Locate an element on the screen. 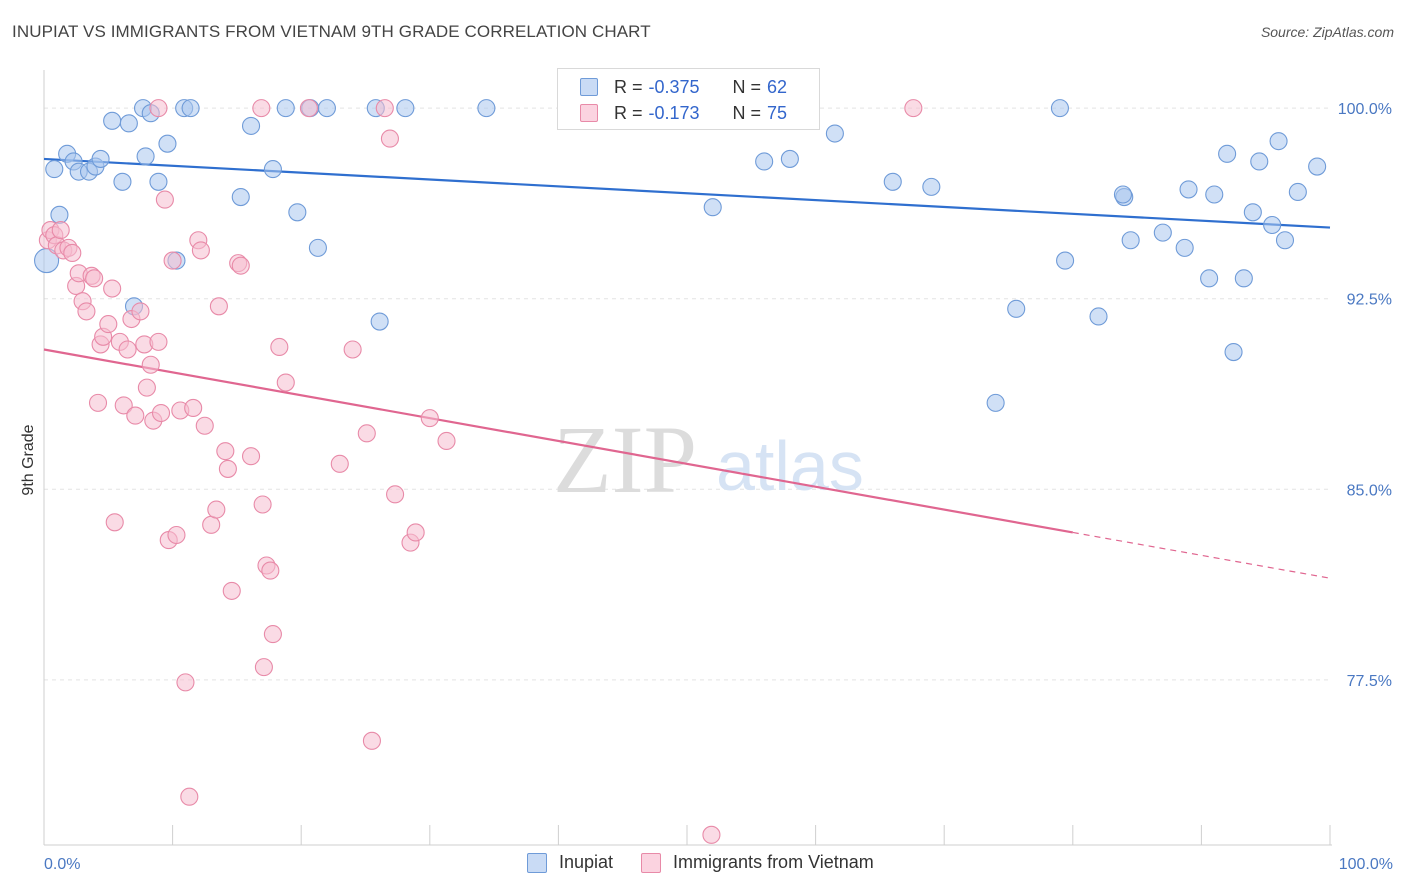 Image resolution: width=1406 pixels, height=892 pixels. series-name-vietnam: Immigrants from Vietnam is located at coordinates (773, 862).